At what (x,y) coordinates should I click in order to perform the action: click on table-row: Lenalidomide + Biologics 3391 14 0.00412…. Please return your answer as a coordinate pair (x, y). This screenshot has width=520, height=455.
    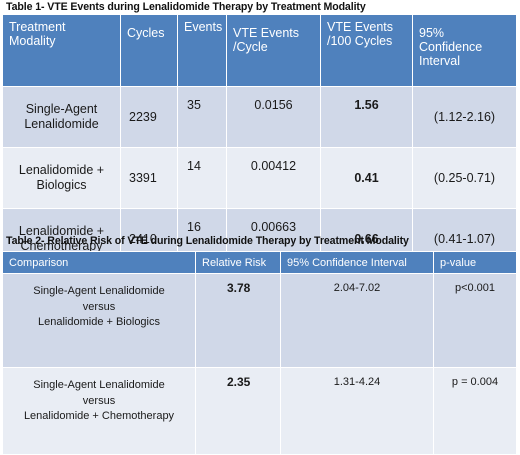
    Looking at the image, I should click on (259, 178).